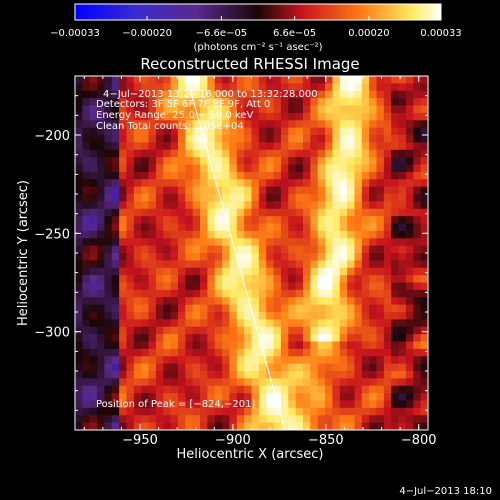  What do you see at coordinates (52, 136) in the screenshot?
I see `y-tick-label: −200` at bounding box center [52, 136].